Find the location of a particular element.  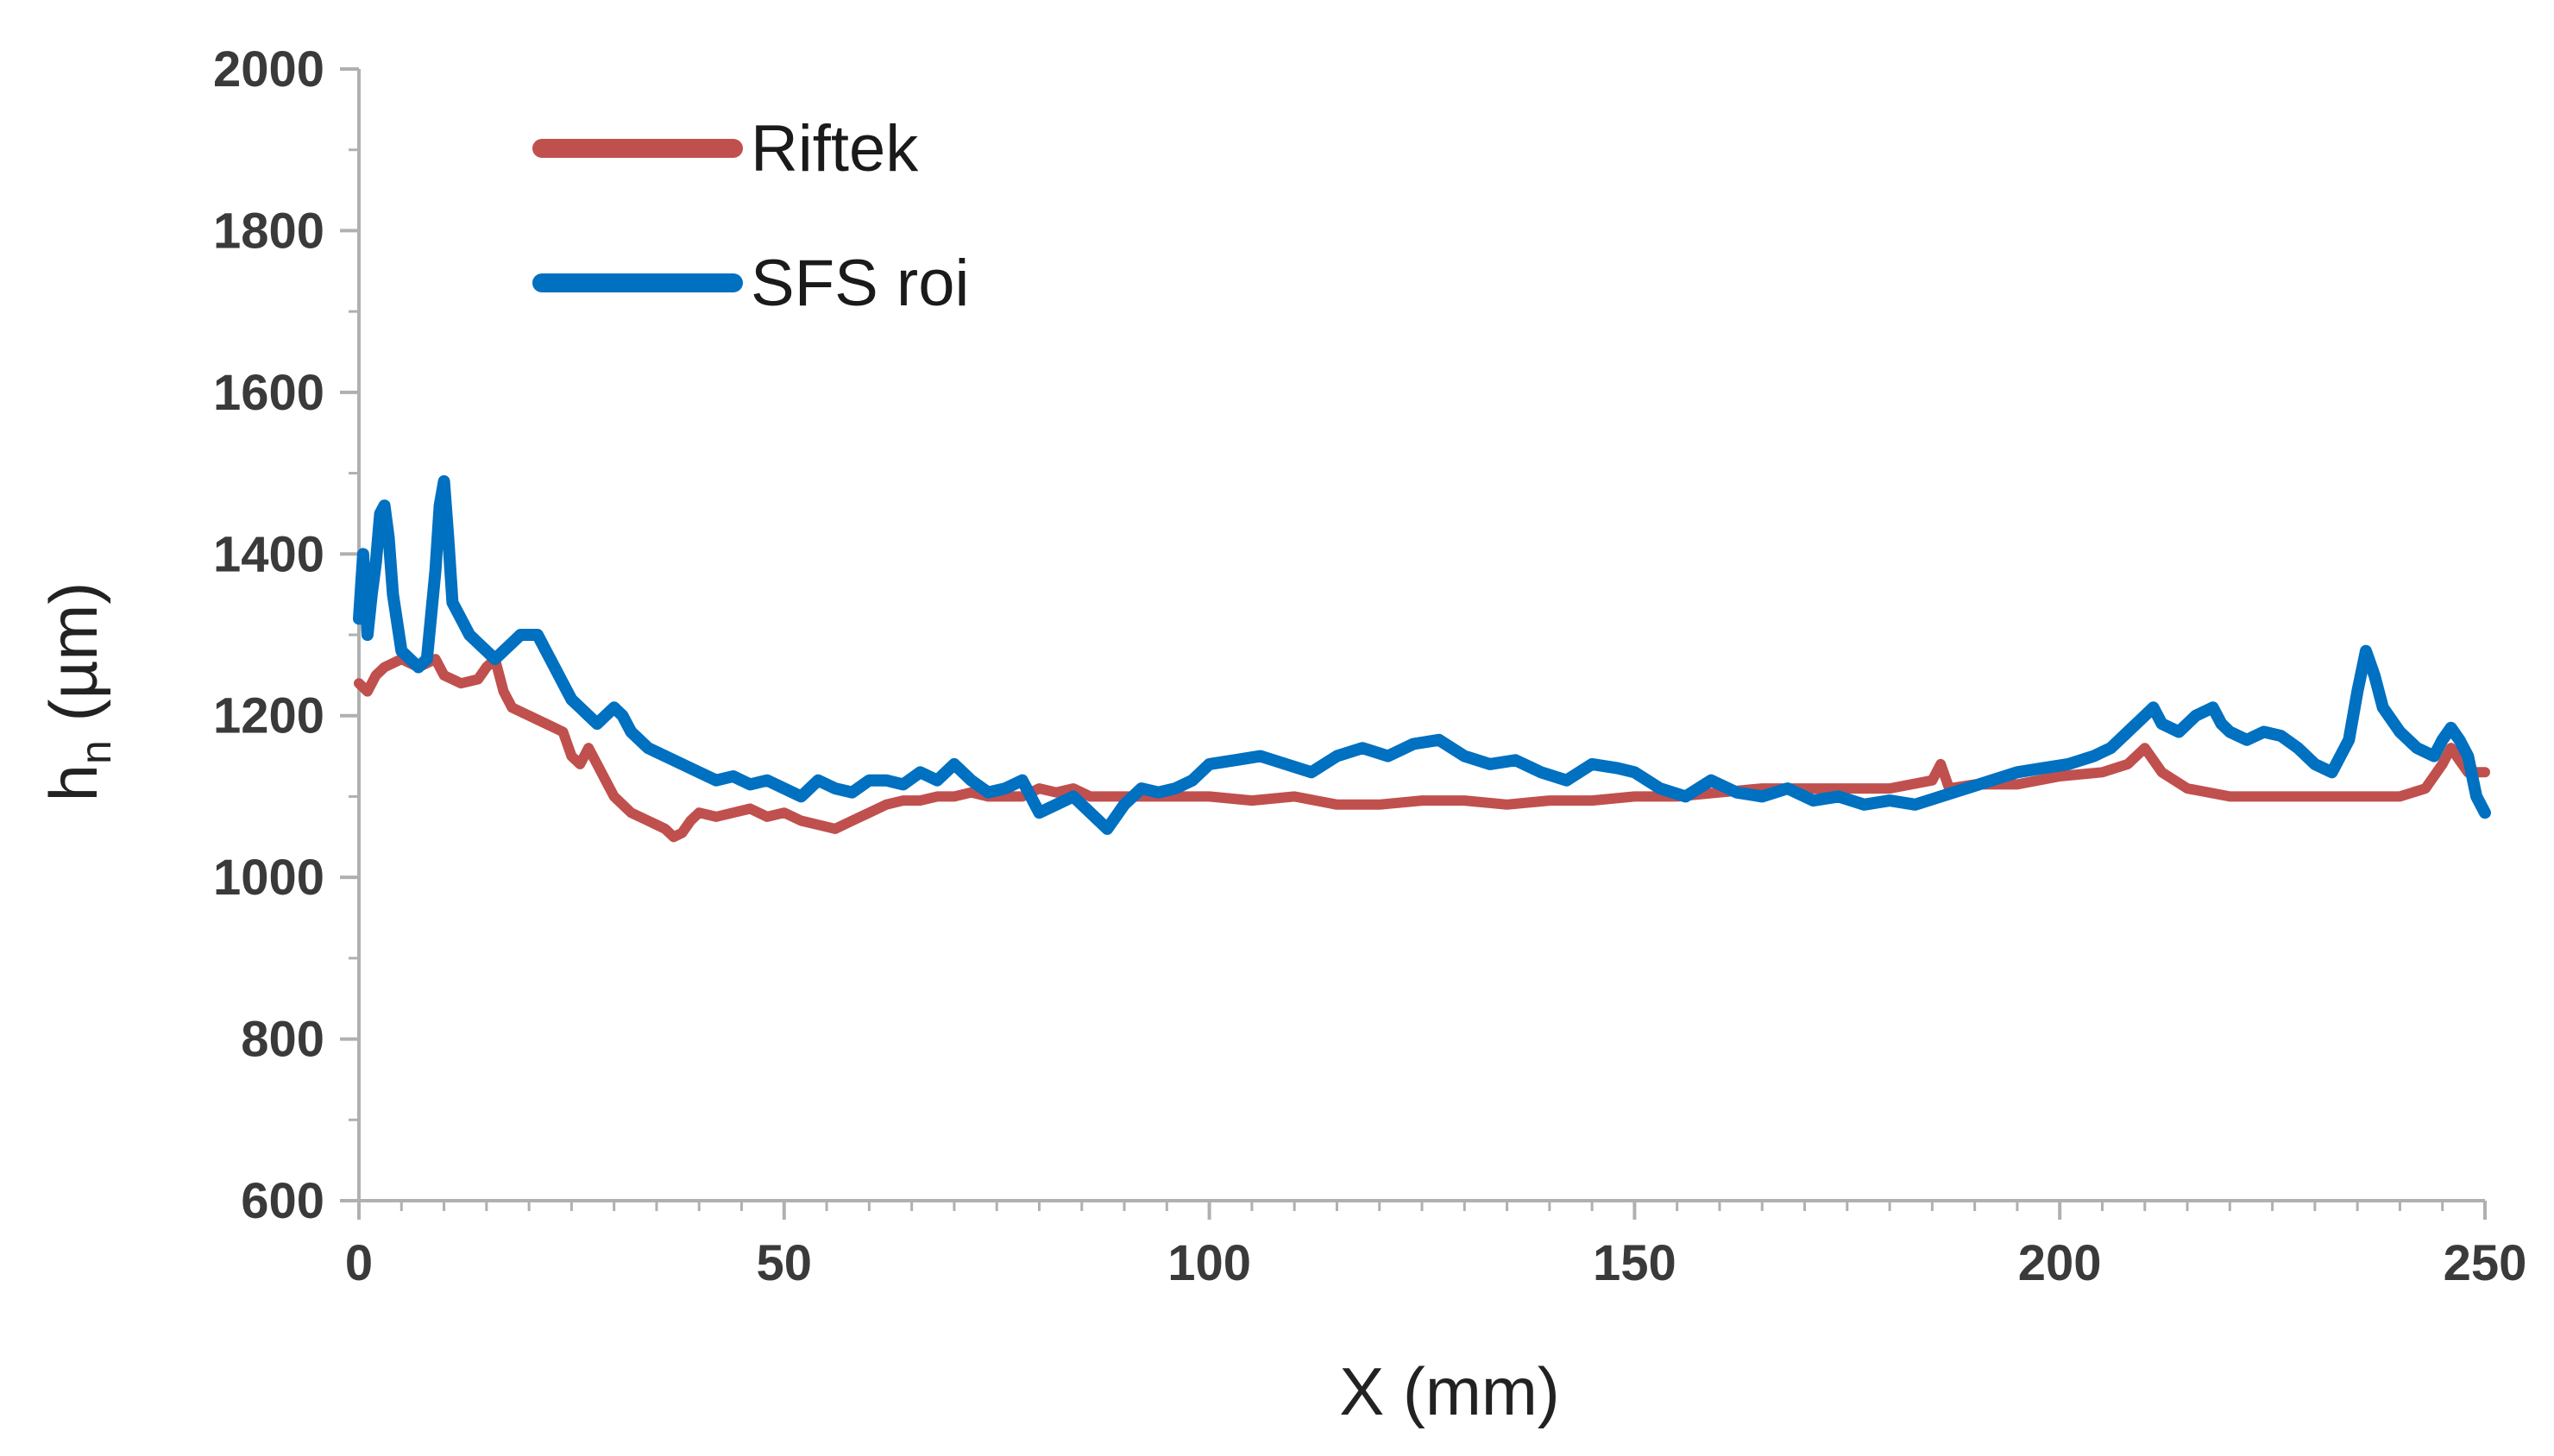

series-line-riftek is located at coordinates (1422, 749).